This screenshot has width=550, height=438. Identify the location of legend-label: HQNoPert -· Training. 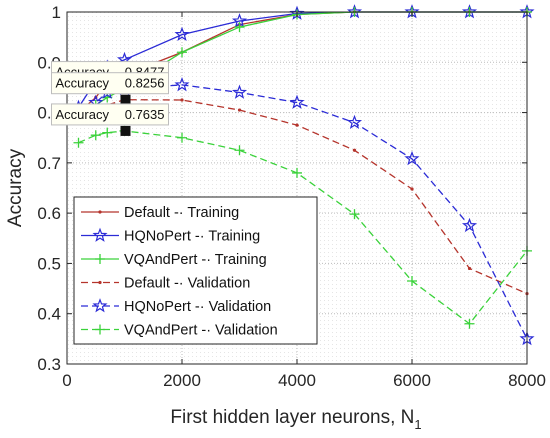
(192, 237).